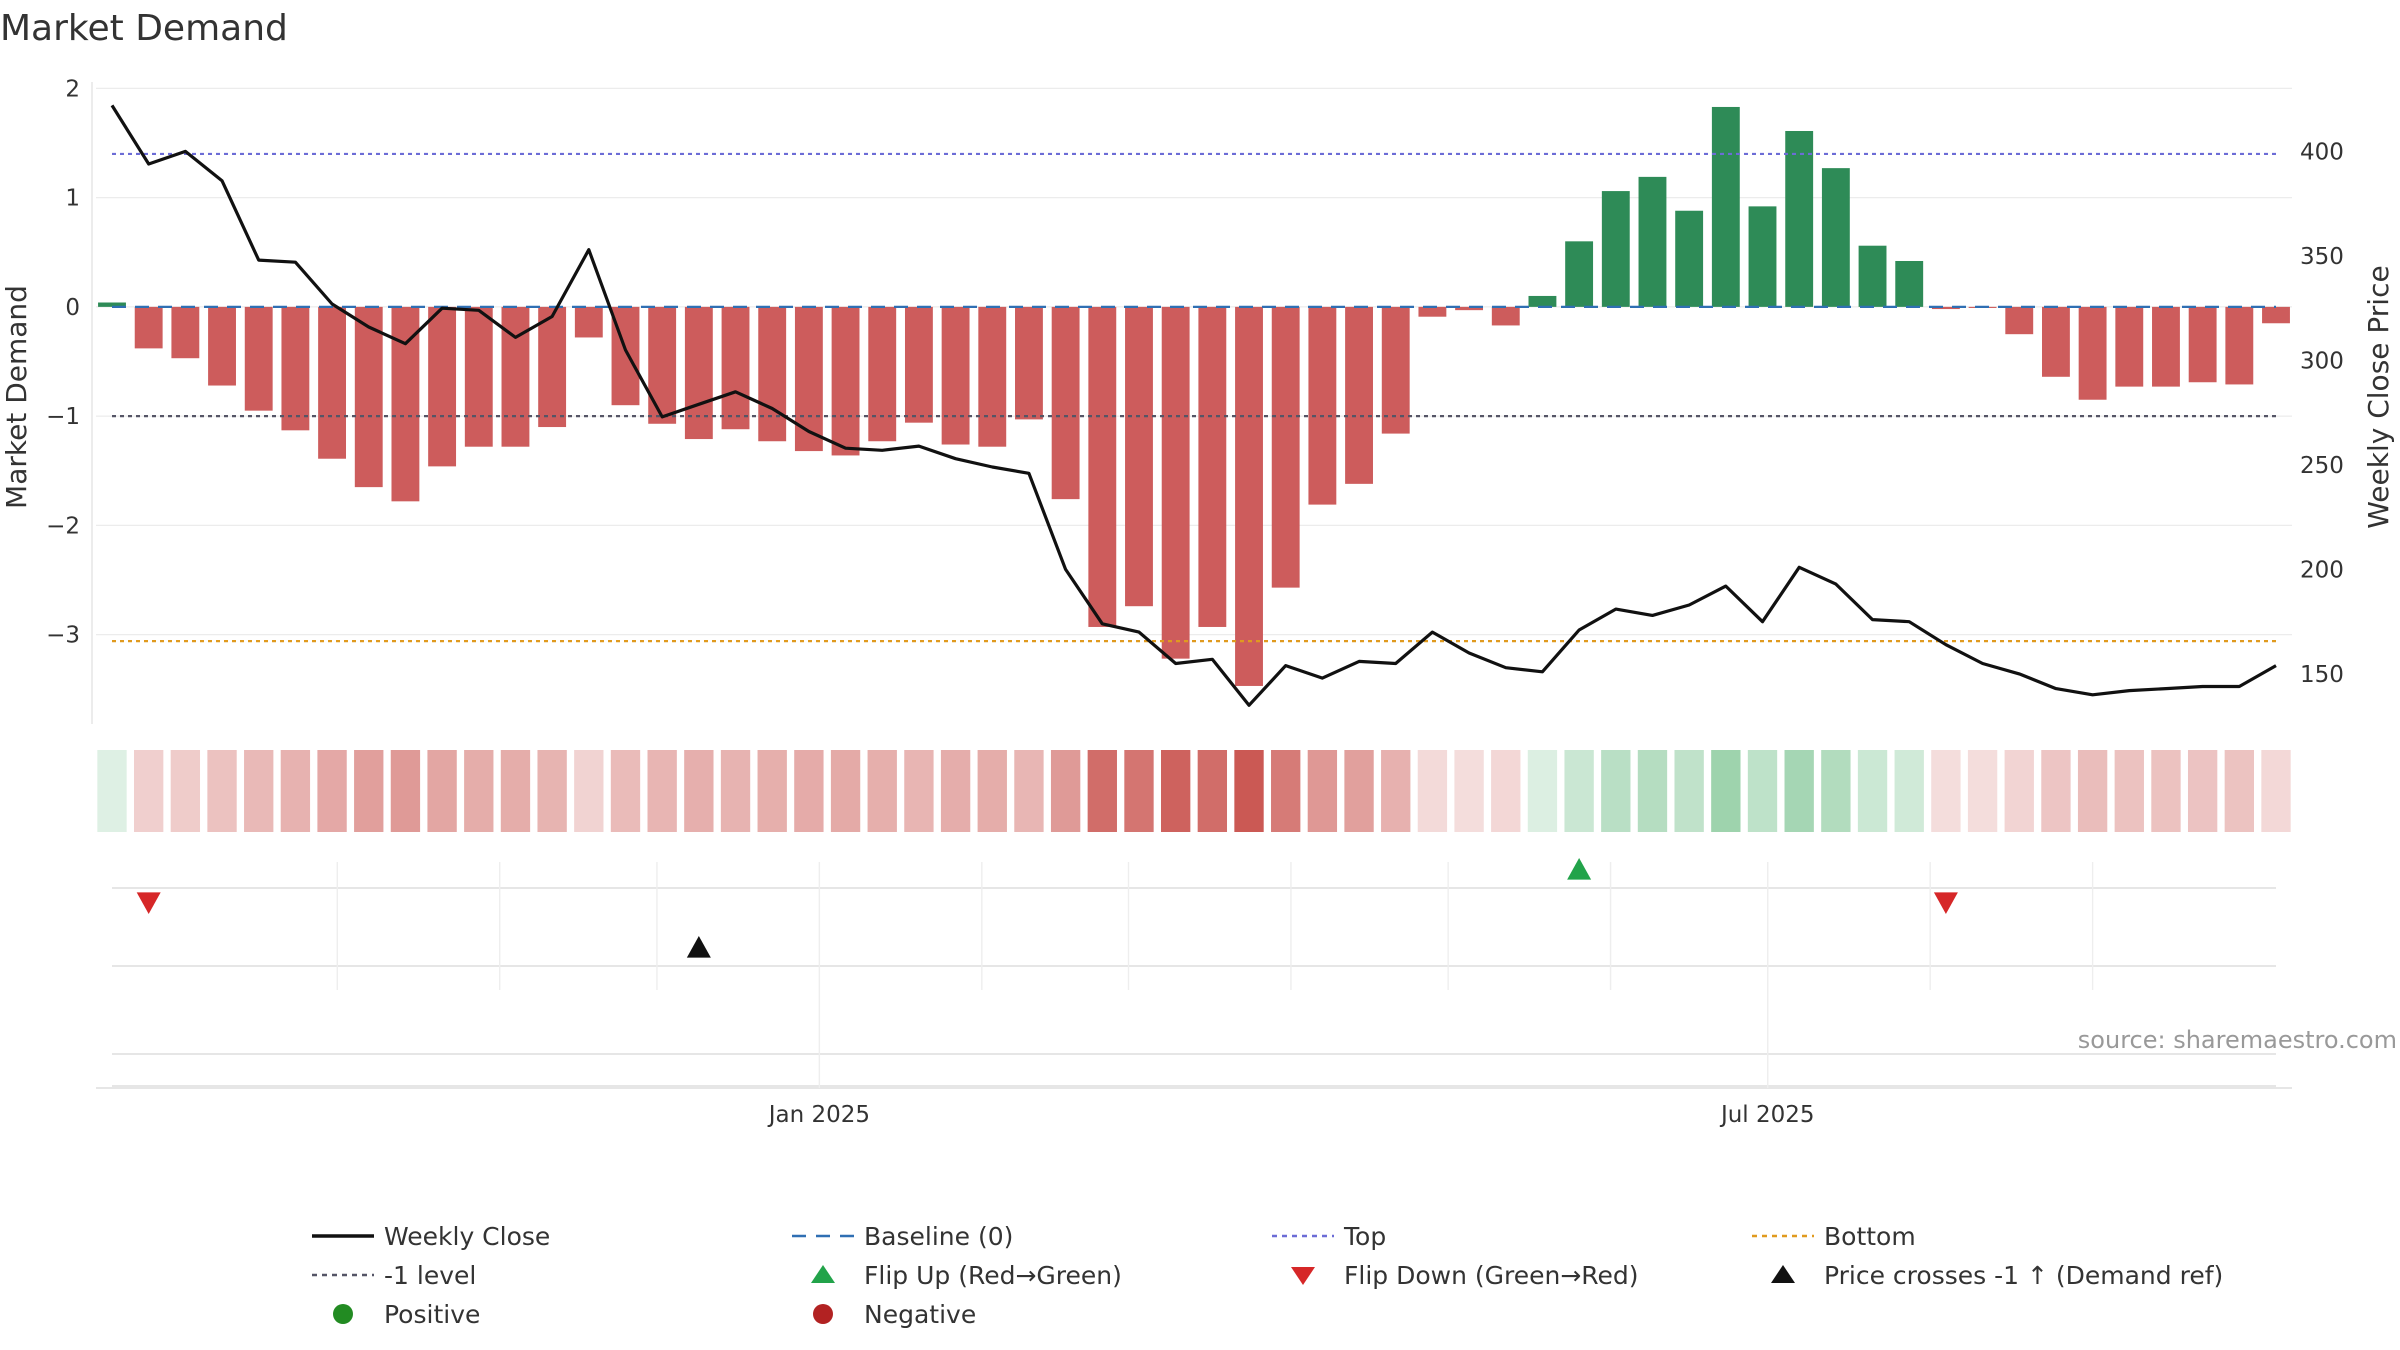 This screenshot has width=2400, height=1350. Describe the element at coordinates (2023, 1275) in the screenshot. I see `legend-label: Price crosses -1 ↑ (Demand ref)` at that location.